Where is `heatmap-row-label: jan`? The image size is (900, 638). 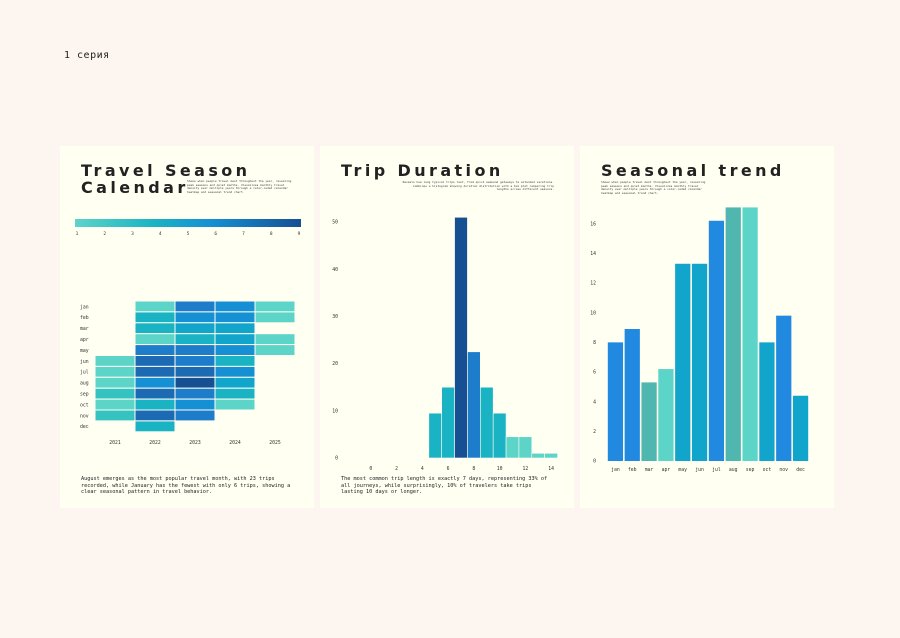
heatmap-row-label: jan is located at coordinates (84, 307).